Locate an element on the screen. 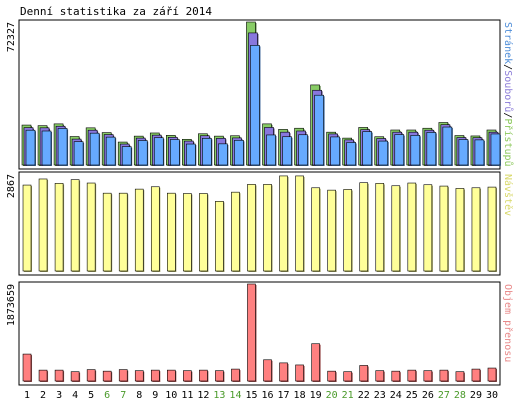 The height and width of the screenshot is (405, 517). legend: Stránek/Souborů/Přístupů is located at coordinates (508, 94).